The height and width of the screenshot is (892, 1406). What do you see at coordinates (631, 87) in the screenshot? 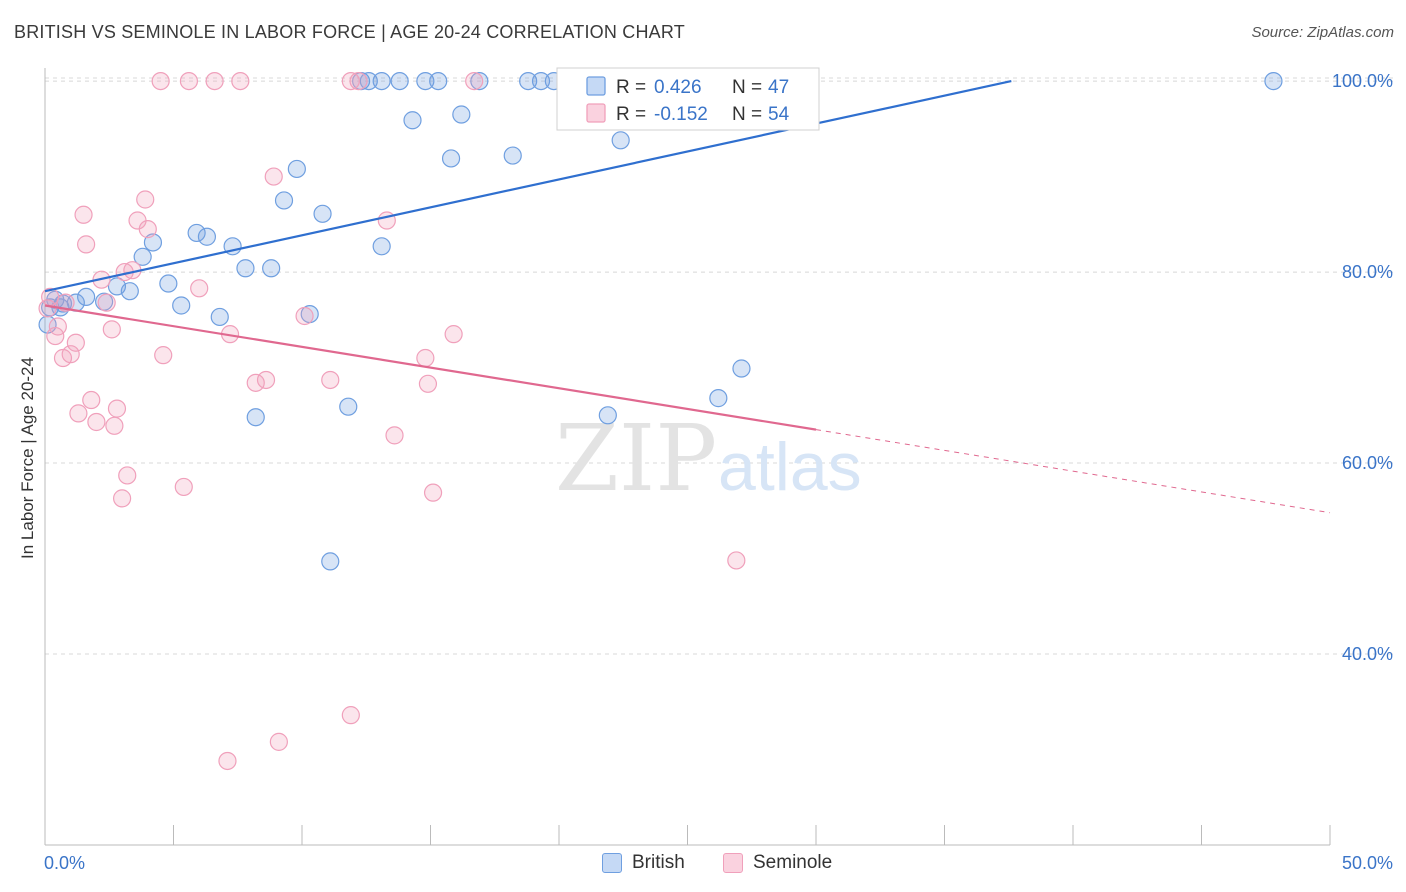
I see `stats-r-label-british: R =` at bounding box center [631, 87].